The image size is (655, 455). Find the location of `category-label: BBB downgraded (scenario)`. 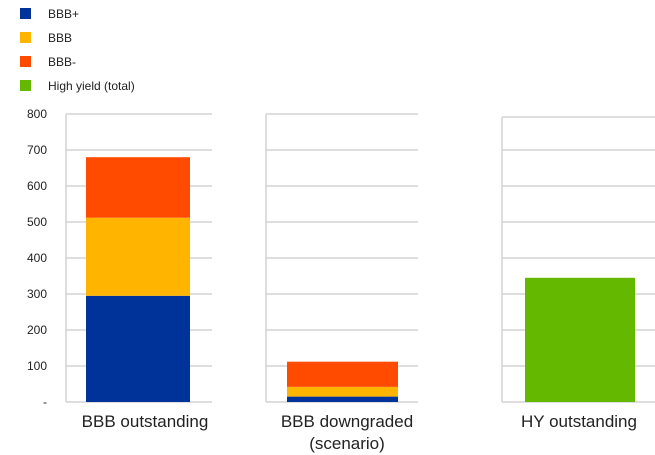

category-label: BBB downgraded (scenario) is located at coordinates (347, 432).